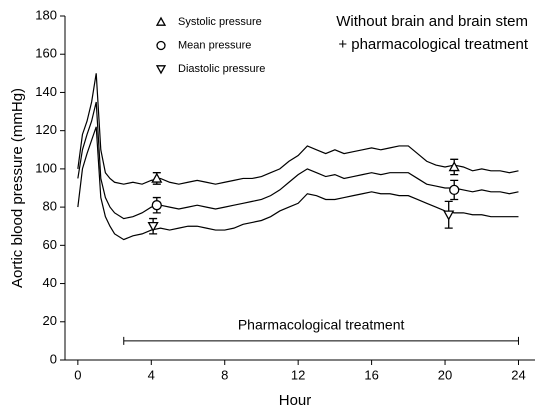  Describe the element at coordinates (433, 44) in the screenshot. I see `annotation: + pharmacological treatment` at that location.